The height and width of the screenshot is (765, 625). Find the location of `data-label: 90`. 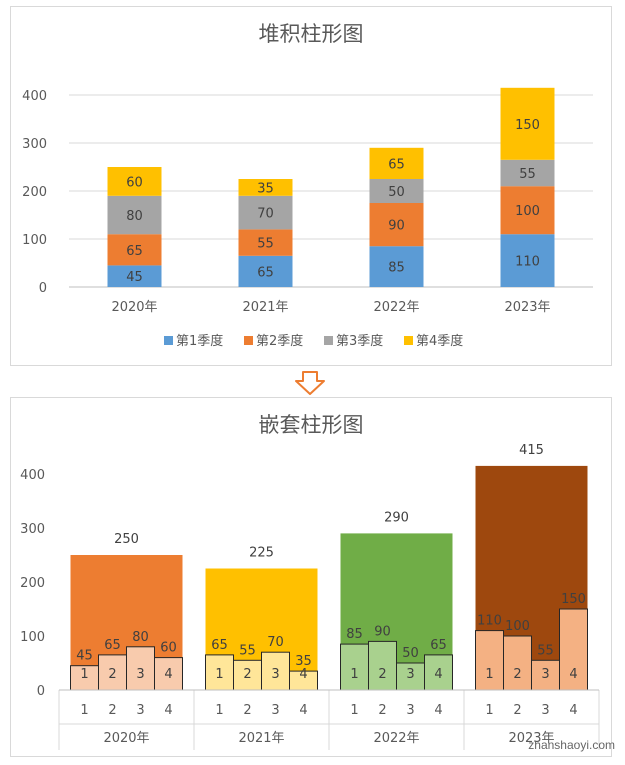

data-label: 90 is located at coordinates (396, 226).